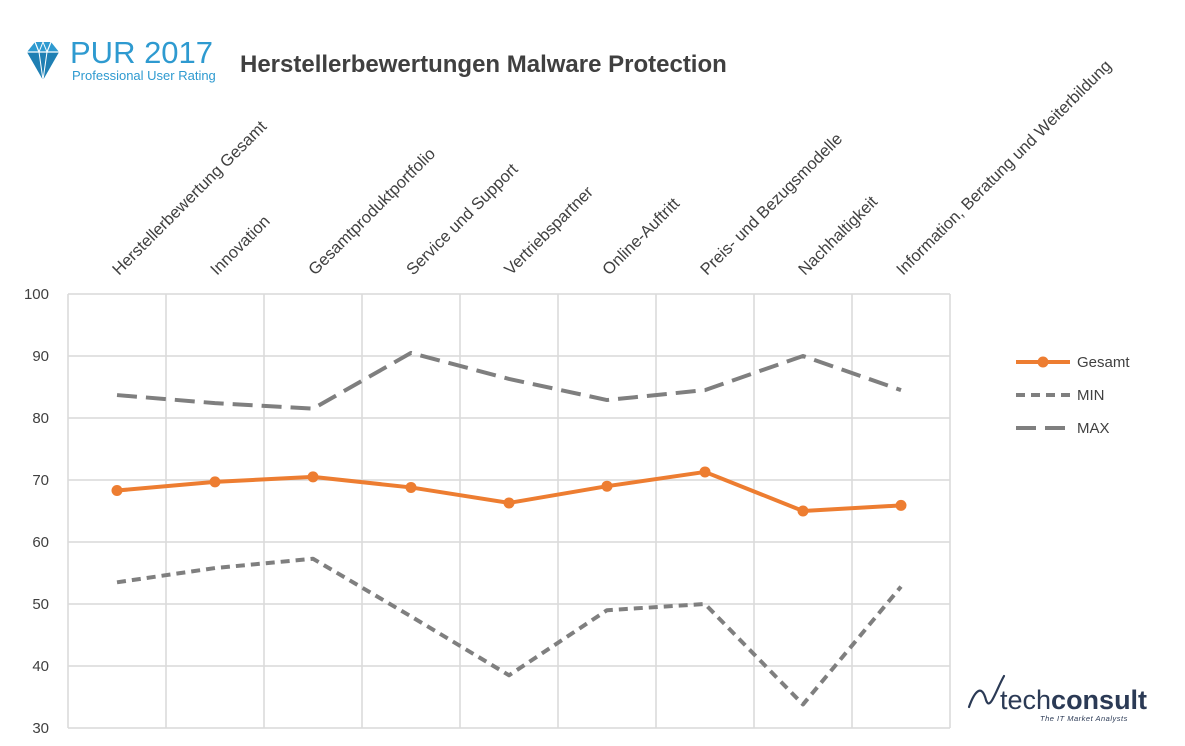 The image size is (1185, 746). Describe the element at coordinates (462, 219) in the screenshot. I see `category-label: Service und Support` at that location.